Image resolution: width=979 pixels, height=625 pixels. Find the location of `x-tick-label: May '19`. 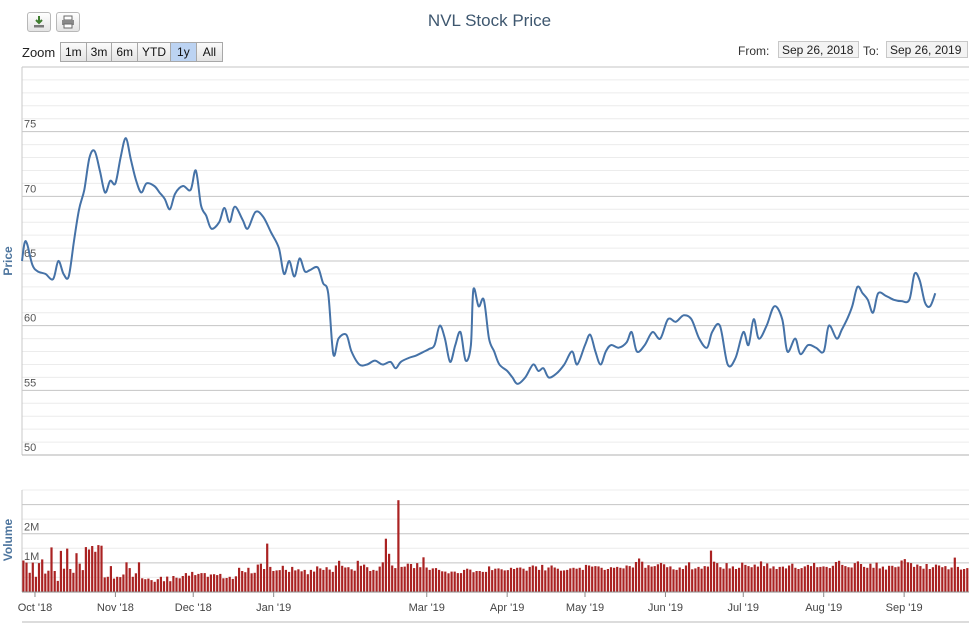

x-tick-label: May '19 is located at coordinates (585, 608).